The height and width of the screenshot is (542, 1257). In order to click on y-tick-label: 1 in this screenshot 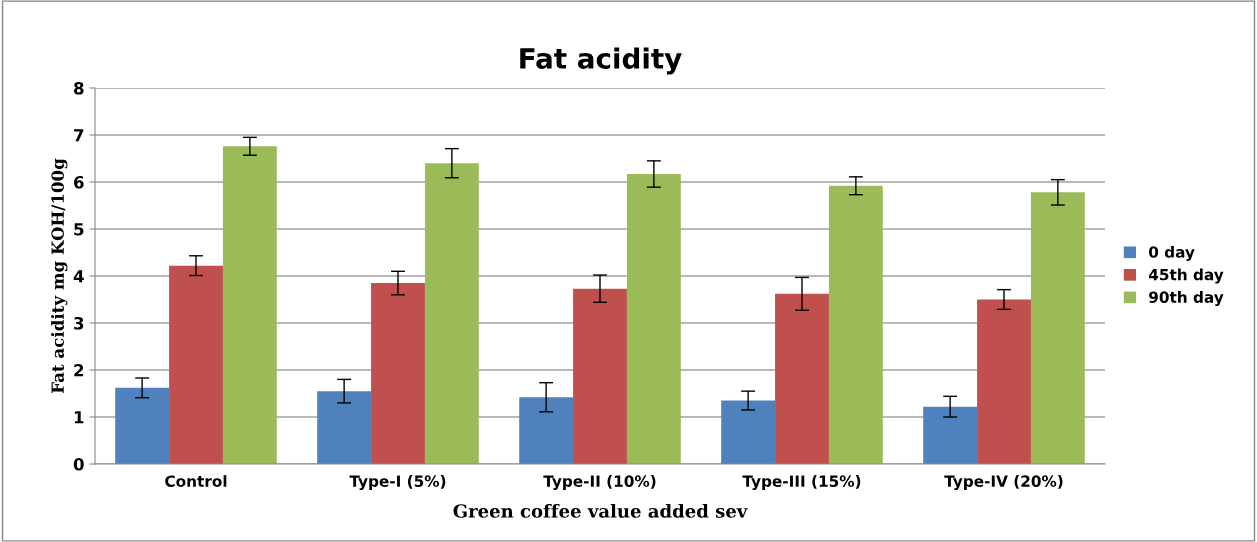, I will do `click(79, 417)`.